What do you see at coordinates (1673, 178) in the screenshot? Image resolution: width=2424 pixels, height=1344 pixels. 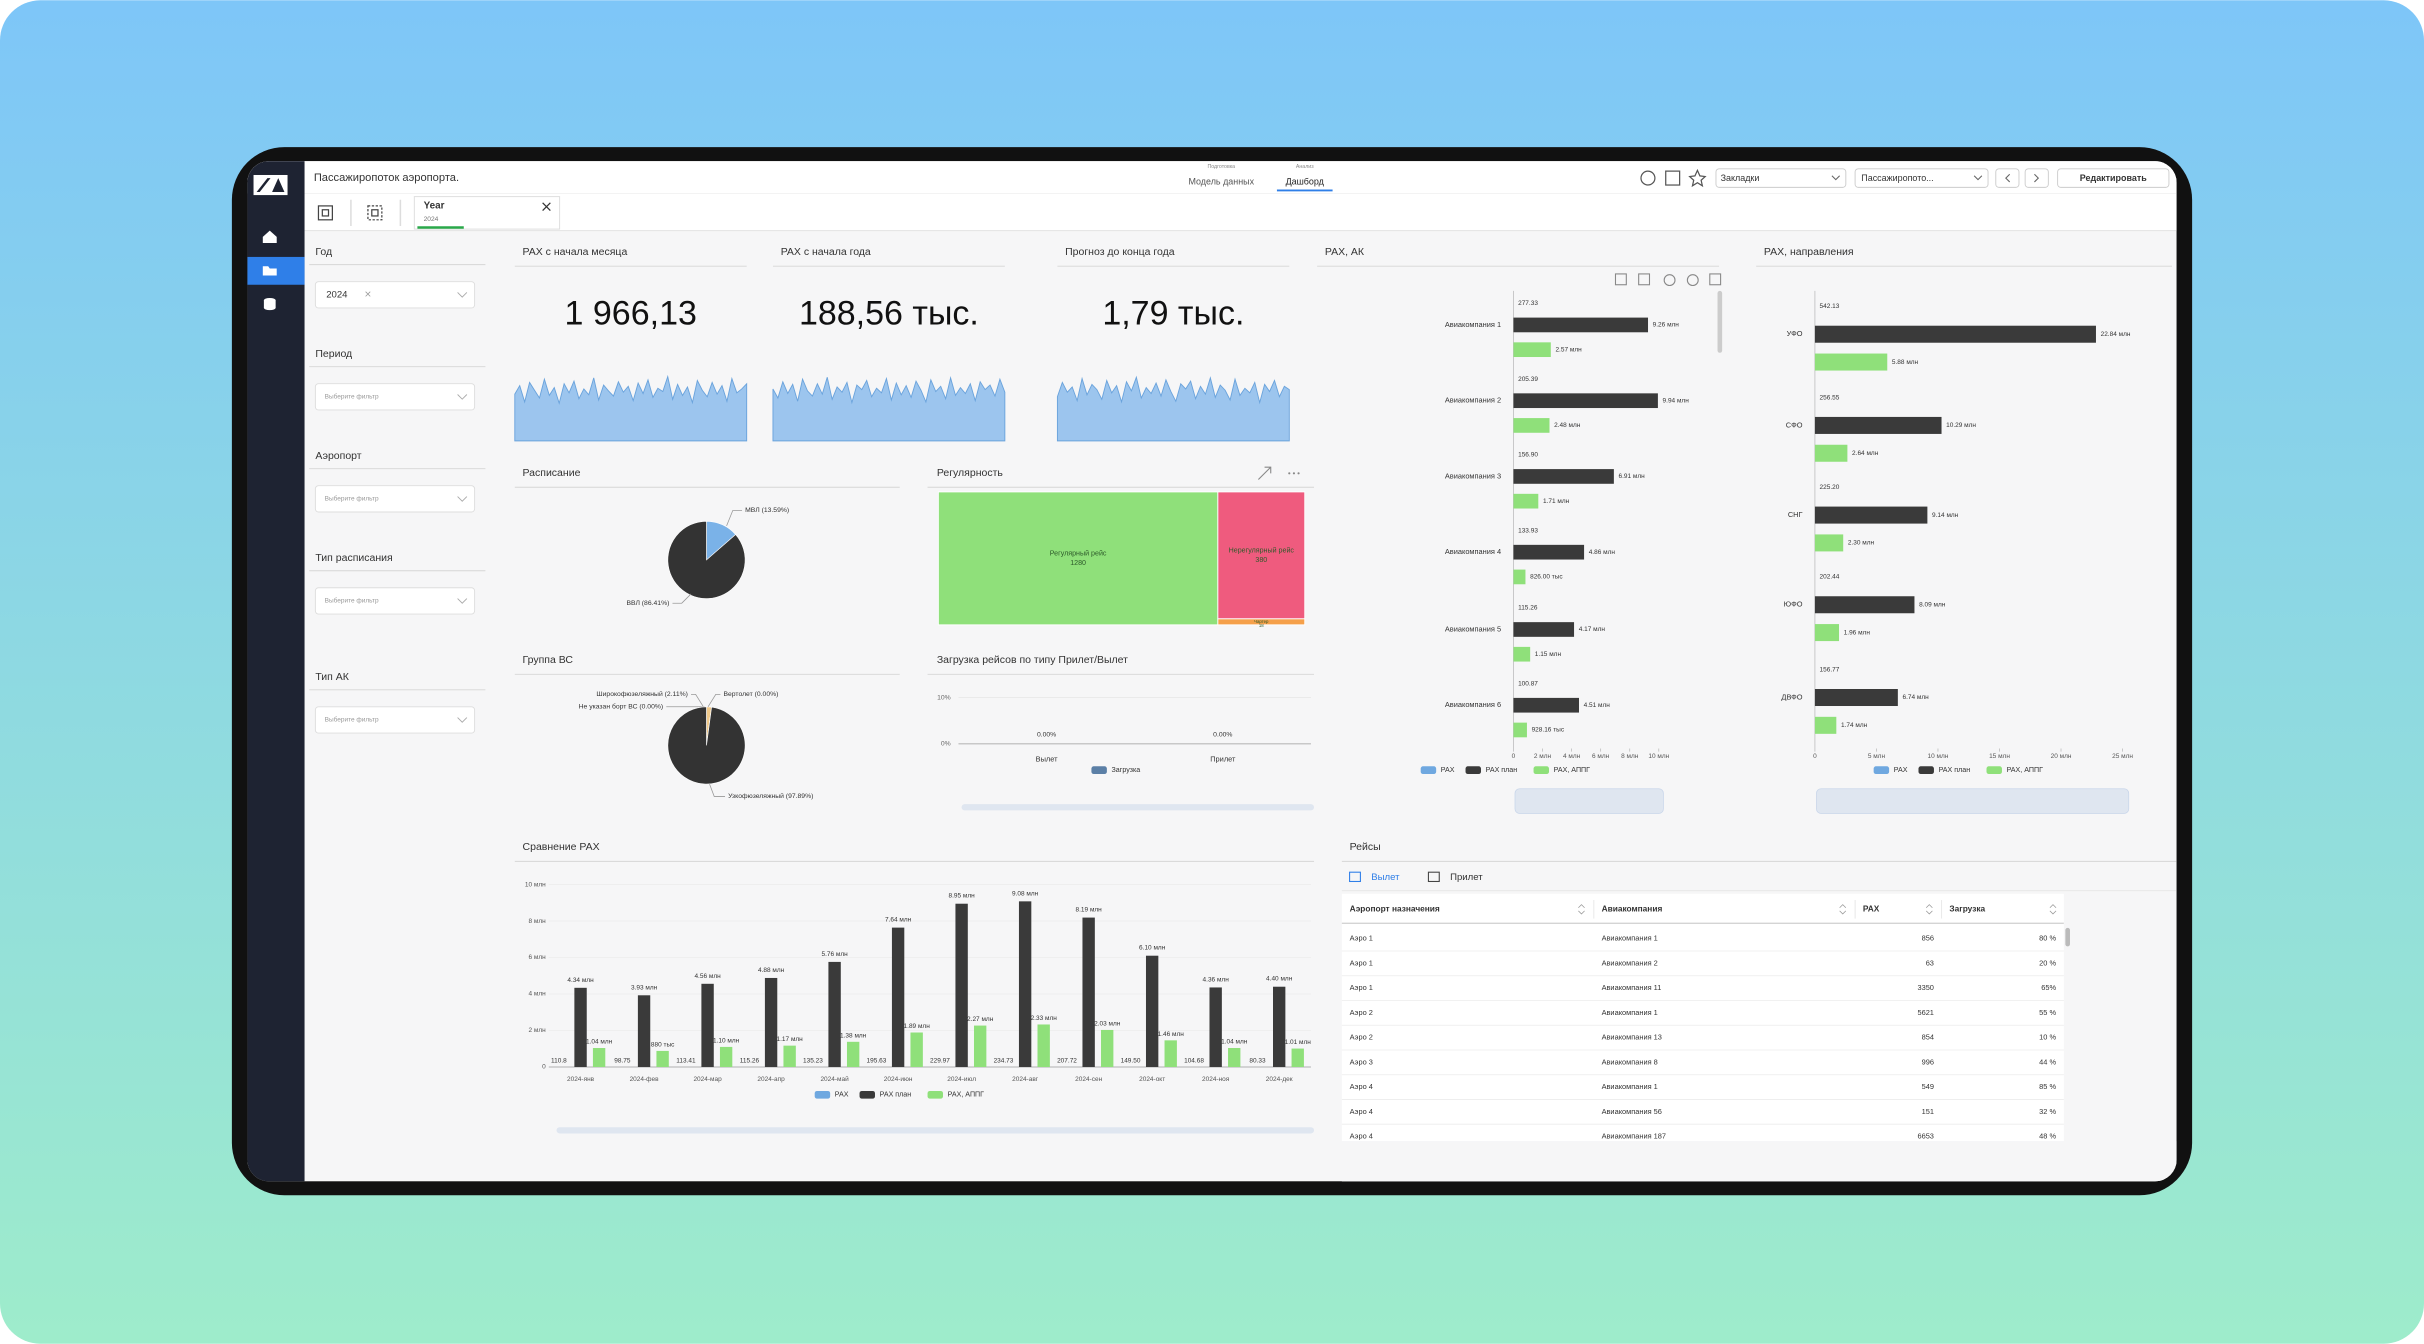 I see `header-icons` at bounding box center [1673, 178].